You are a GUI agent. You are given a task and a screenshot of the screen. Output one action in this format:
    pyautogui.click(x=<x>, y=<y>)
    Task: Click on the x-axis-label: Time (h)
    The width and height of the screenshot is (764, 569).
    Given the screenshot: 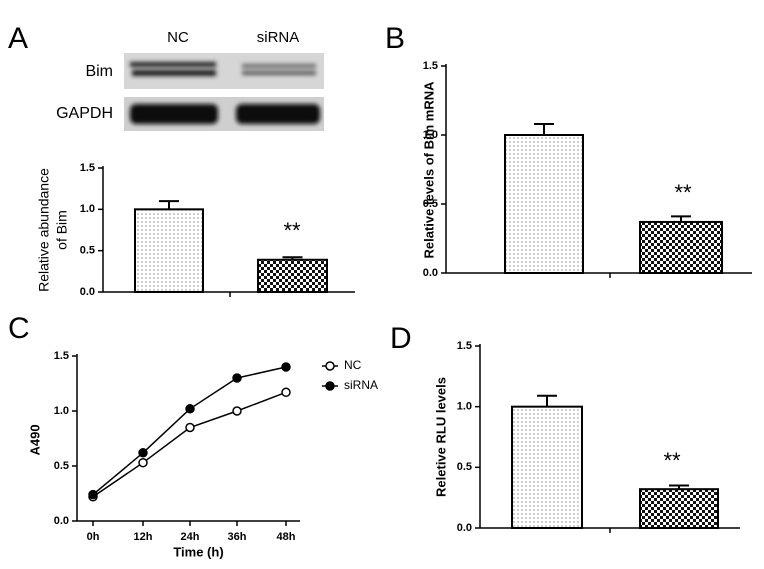 What is the action you would take?
    pyautogui.click(x=198, y=551)
    